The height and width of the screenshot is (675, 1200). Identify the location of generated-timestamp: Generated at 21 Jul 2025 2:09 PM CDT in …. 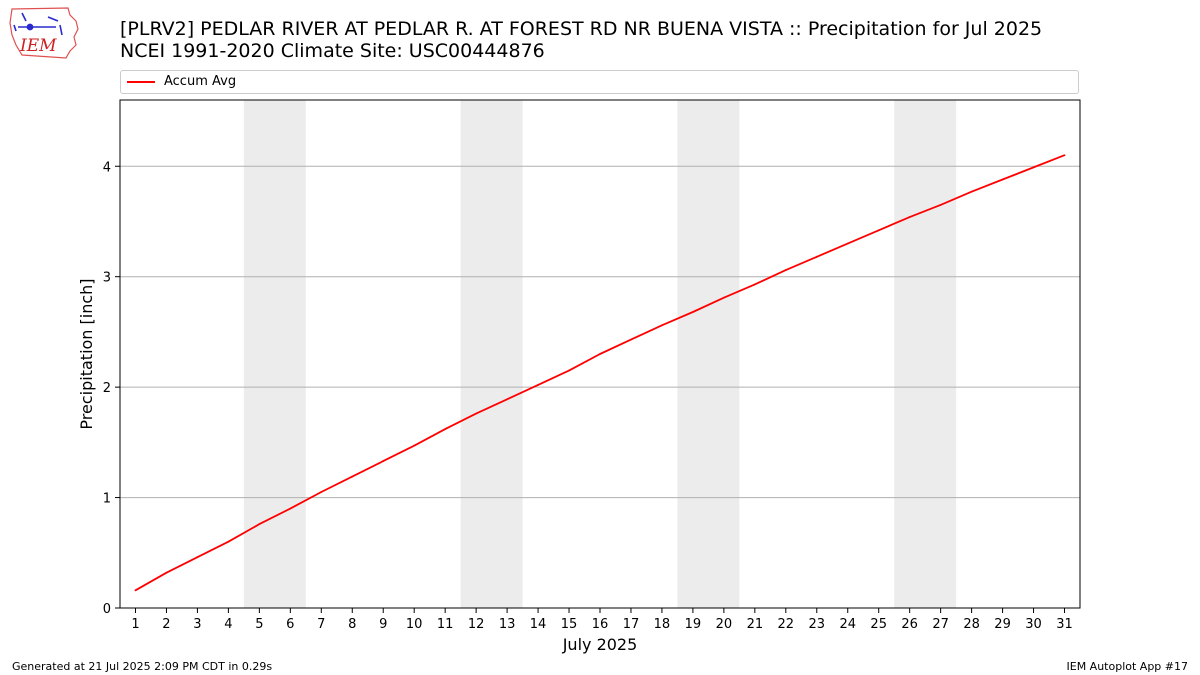
(142, 666).